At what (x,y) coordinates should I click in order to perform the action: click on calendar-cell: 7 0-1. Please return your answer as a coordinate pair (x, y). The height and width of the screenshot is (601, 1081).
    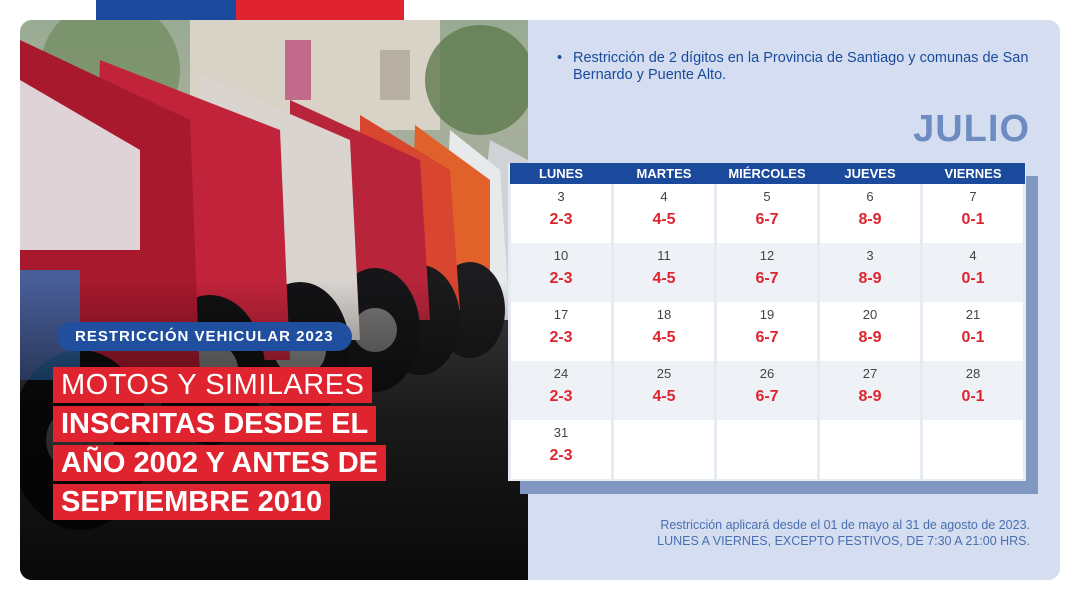
    Looking at the image, I should click on (973, 213).